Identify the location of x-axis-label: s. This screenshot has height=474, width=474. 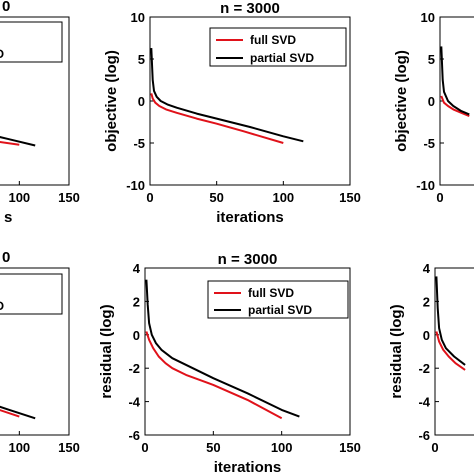
(8, 217).